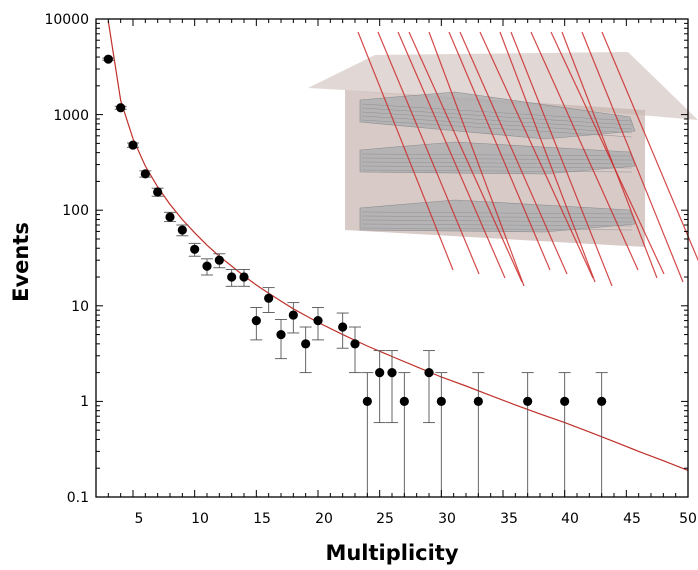 The image size is (698, 570). Describe the element at coordinates (66, 20) in the screenshot. I see `y-tick-label: 10000` at that location.